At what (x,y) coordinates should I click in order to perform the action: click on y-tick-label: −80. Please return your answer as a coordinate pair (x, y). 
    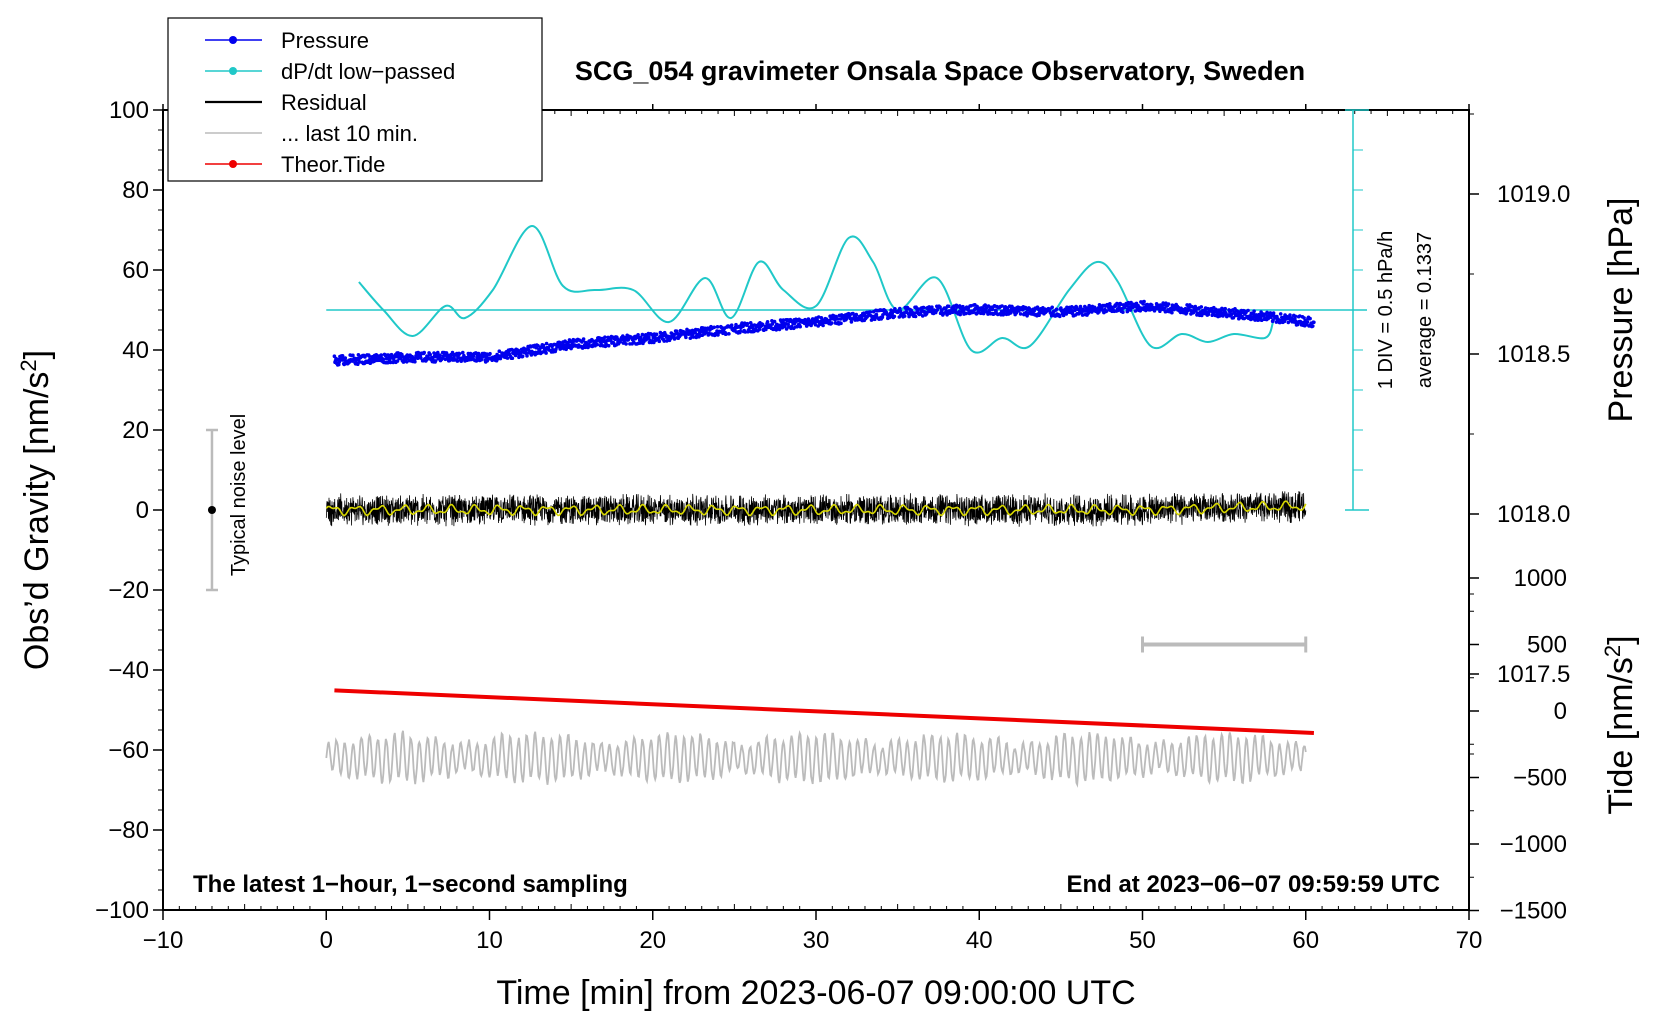
    Looking at the image, I should click on (128, 830).